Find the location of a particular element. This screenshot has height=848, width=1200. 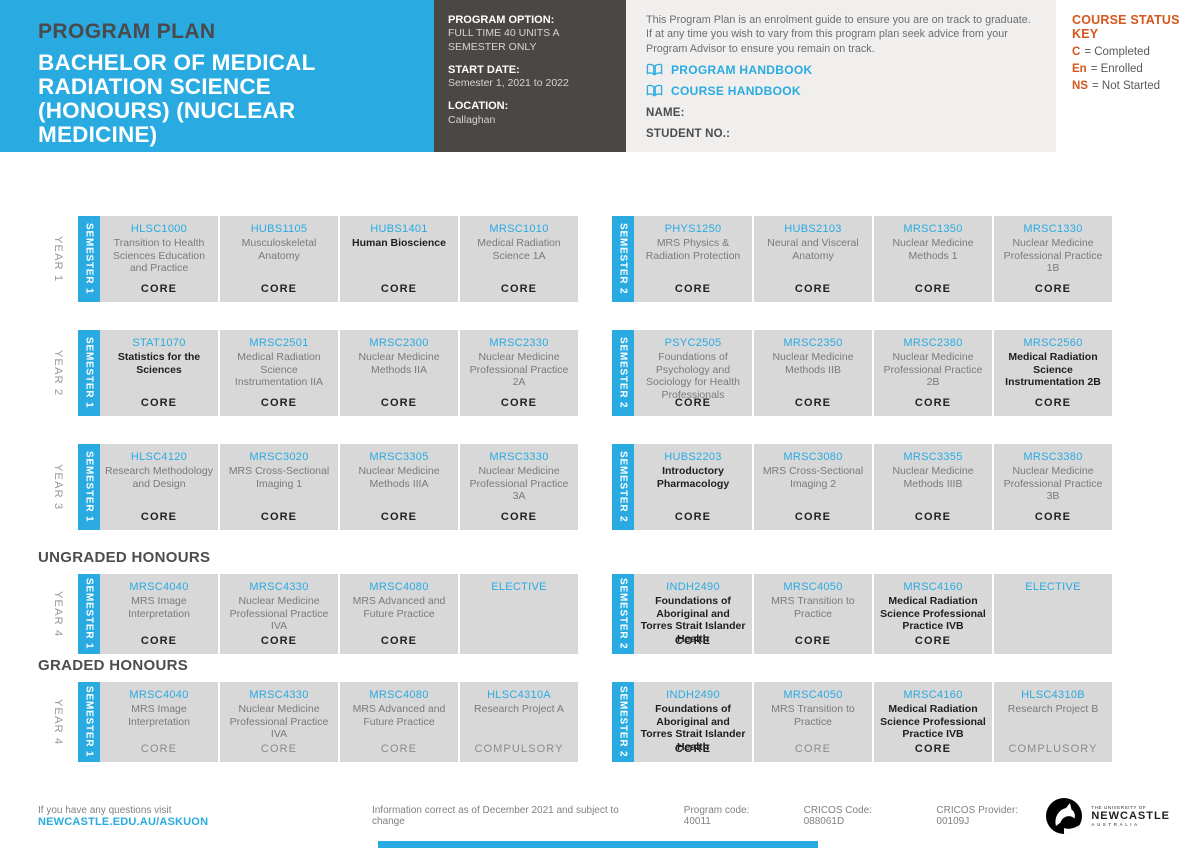

year-label: YEAR 3 is located at coordinates (58, 487).